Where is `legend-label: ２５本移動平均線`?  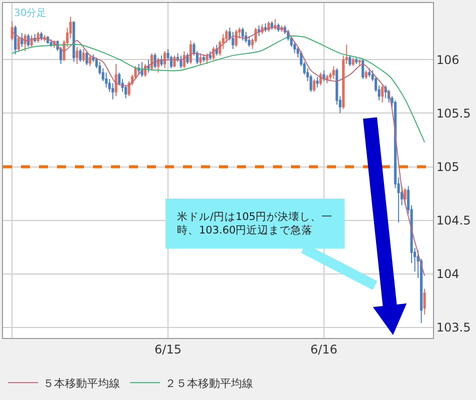
legend-label: ２５本移動平均線 is located at coordinates (209, 383).